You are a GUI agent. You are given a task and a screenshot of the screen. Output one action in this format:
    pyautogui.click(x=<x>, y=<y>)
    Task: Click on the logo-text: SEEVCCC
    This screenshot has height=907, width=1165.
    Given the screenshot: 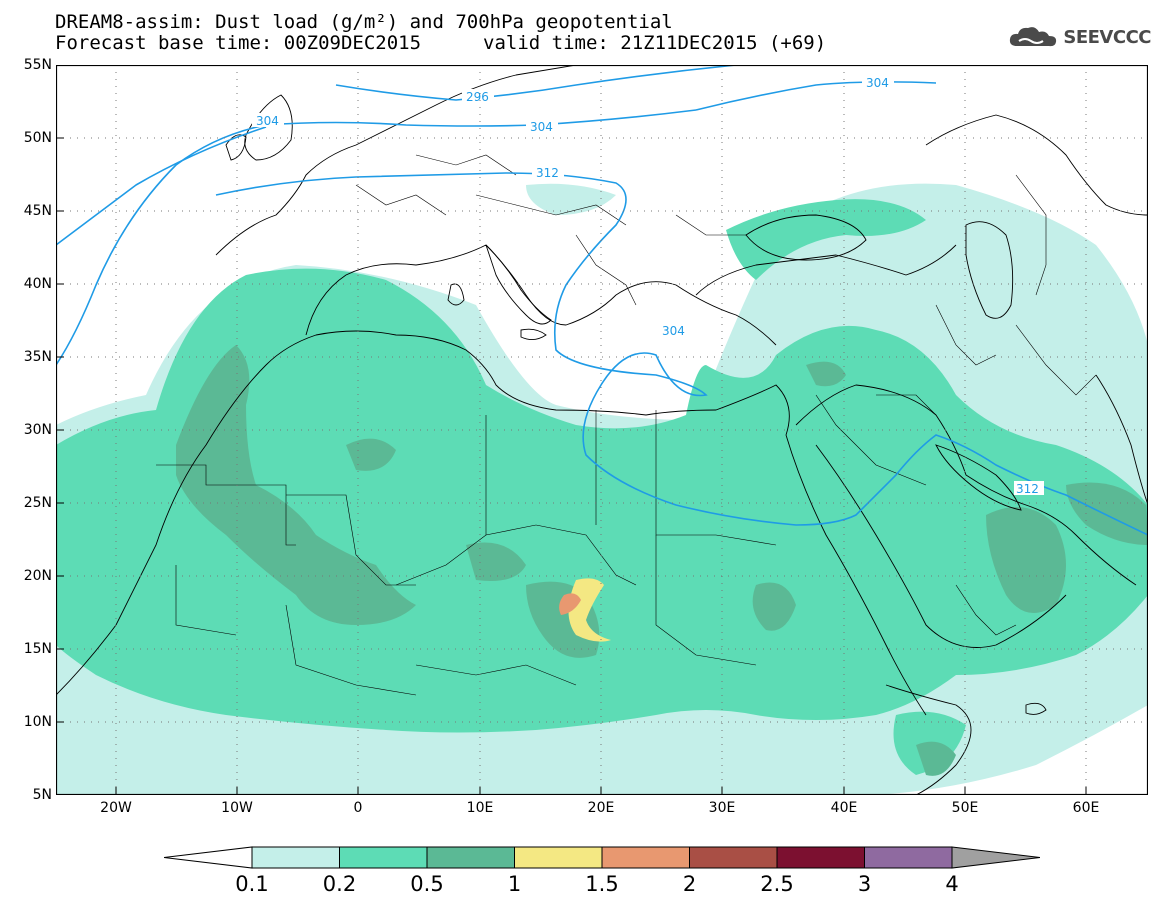 What is the action you would take?
    pyautogui.click(x=1107, y=37)
    